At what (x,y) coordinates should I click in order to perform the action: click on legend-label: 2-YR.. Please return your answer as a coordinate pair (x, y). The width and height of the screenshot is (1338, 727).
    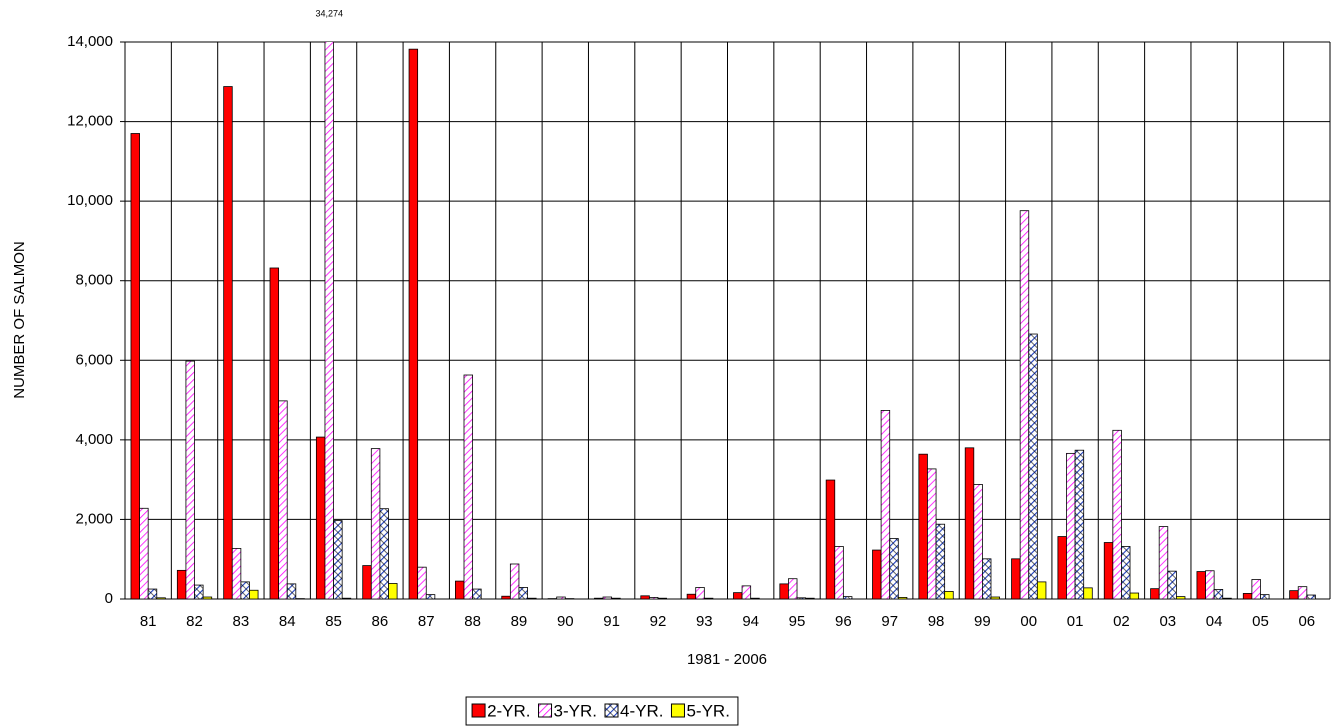
    Looking at the image, I should click on (508, 710).